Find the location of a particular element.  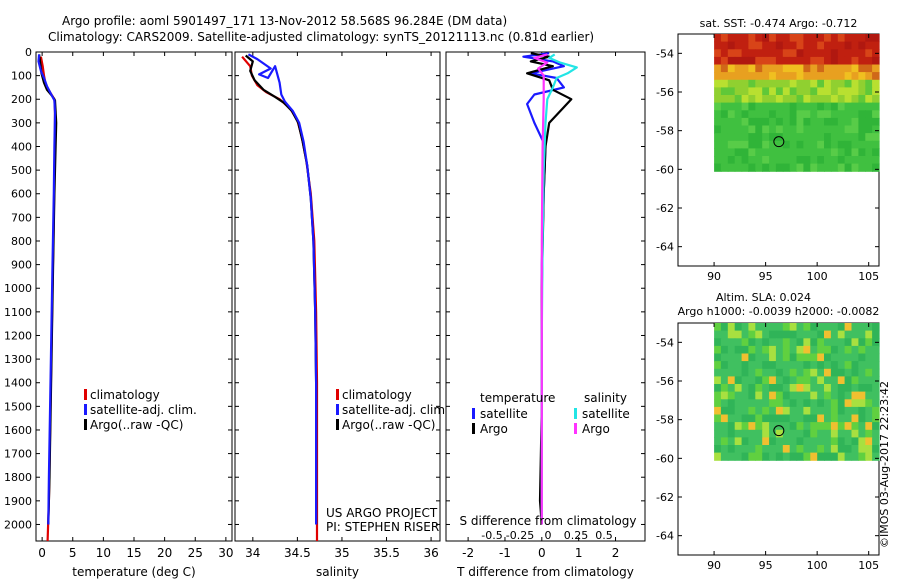

legend-entry: satellite-adj. clim. is located at coordinates (395, 410).